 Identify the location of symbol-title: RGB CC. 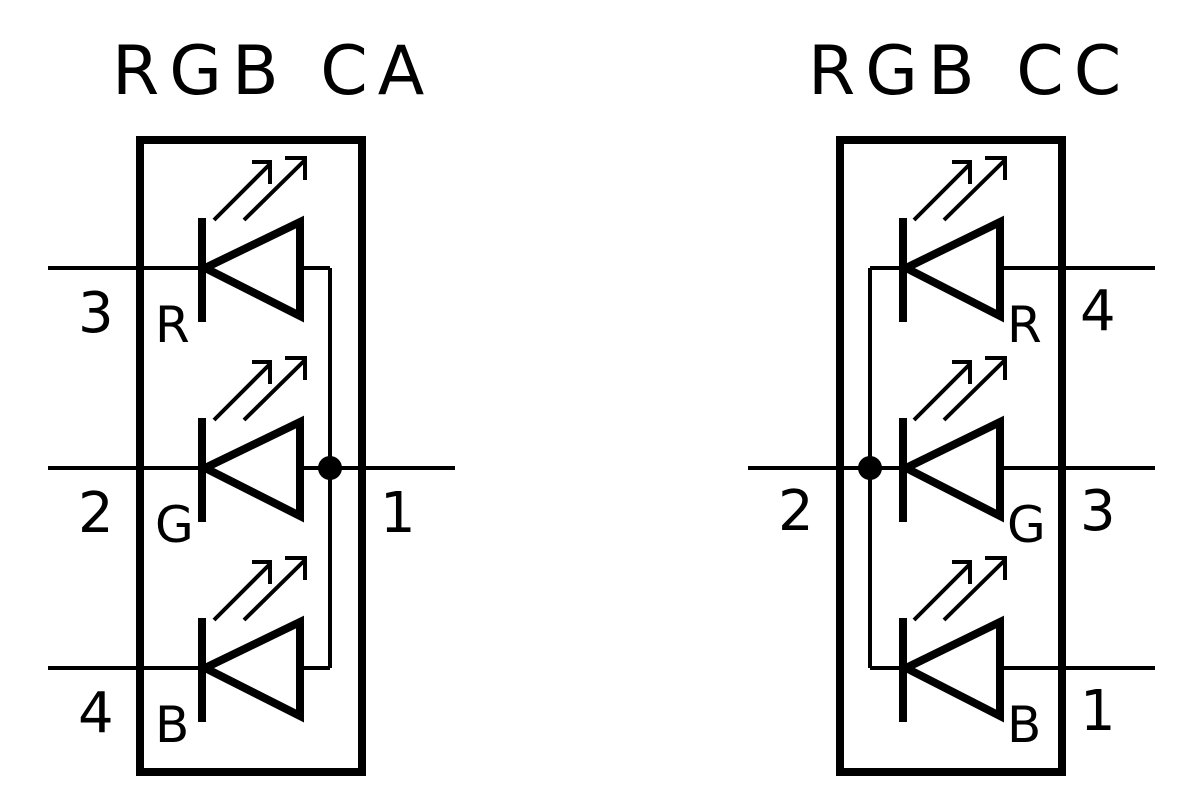
(969, 71).